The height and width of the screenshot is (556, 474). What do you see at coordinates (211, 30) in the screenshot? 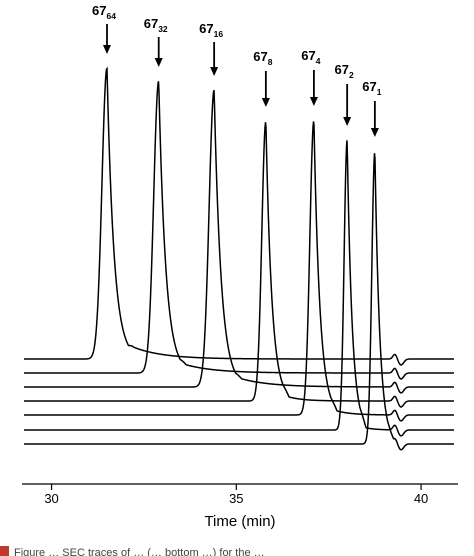
I see `peak-label-67-16: 6716` at bounding box center [211, 30].